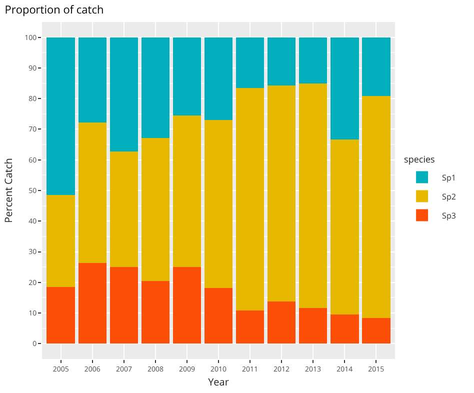  I want to click on legend-label: Sp2, so click(449, 196).